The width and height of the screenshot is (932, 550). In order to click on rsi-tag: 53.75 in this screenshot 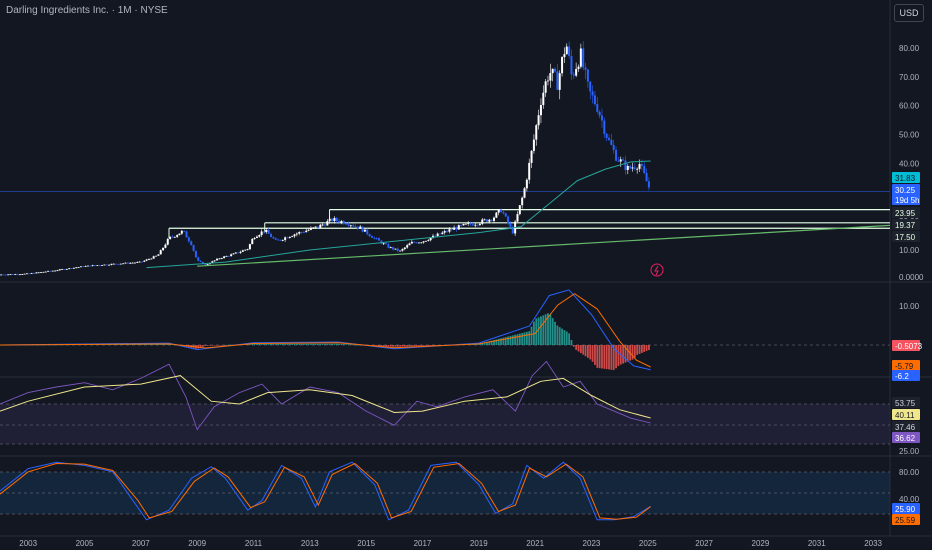, I will do `click(905, 403)`.